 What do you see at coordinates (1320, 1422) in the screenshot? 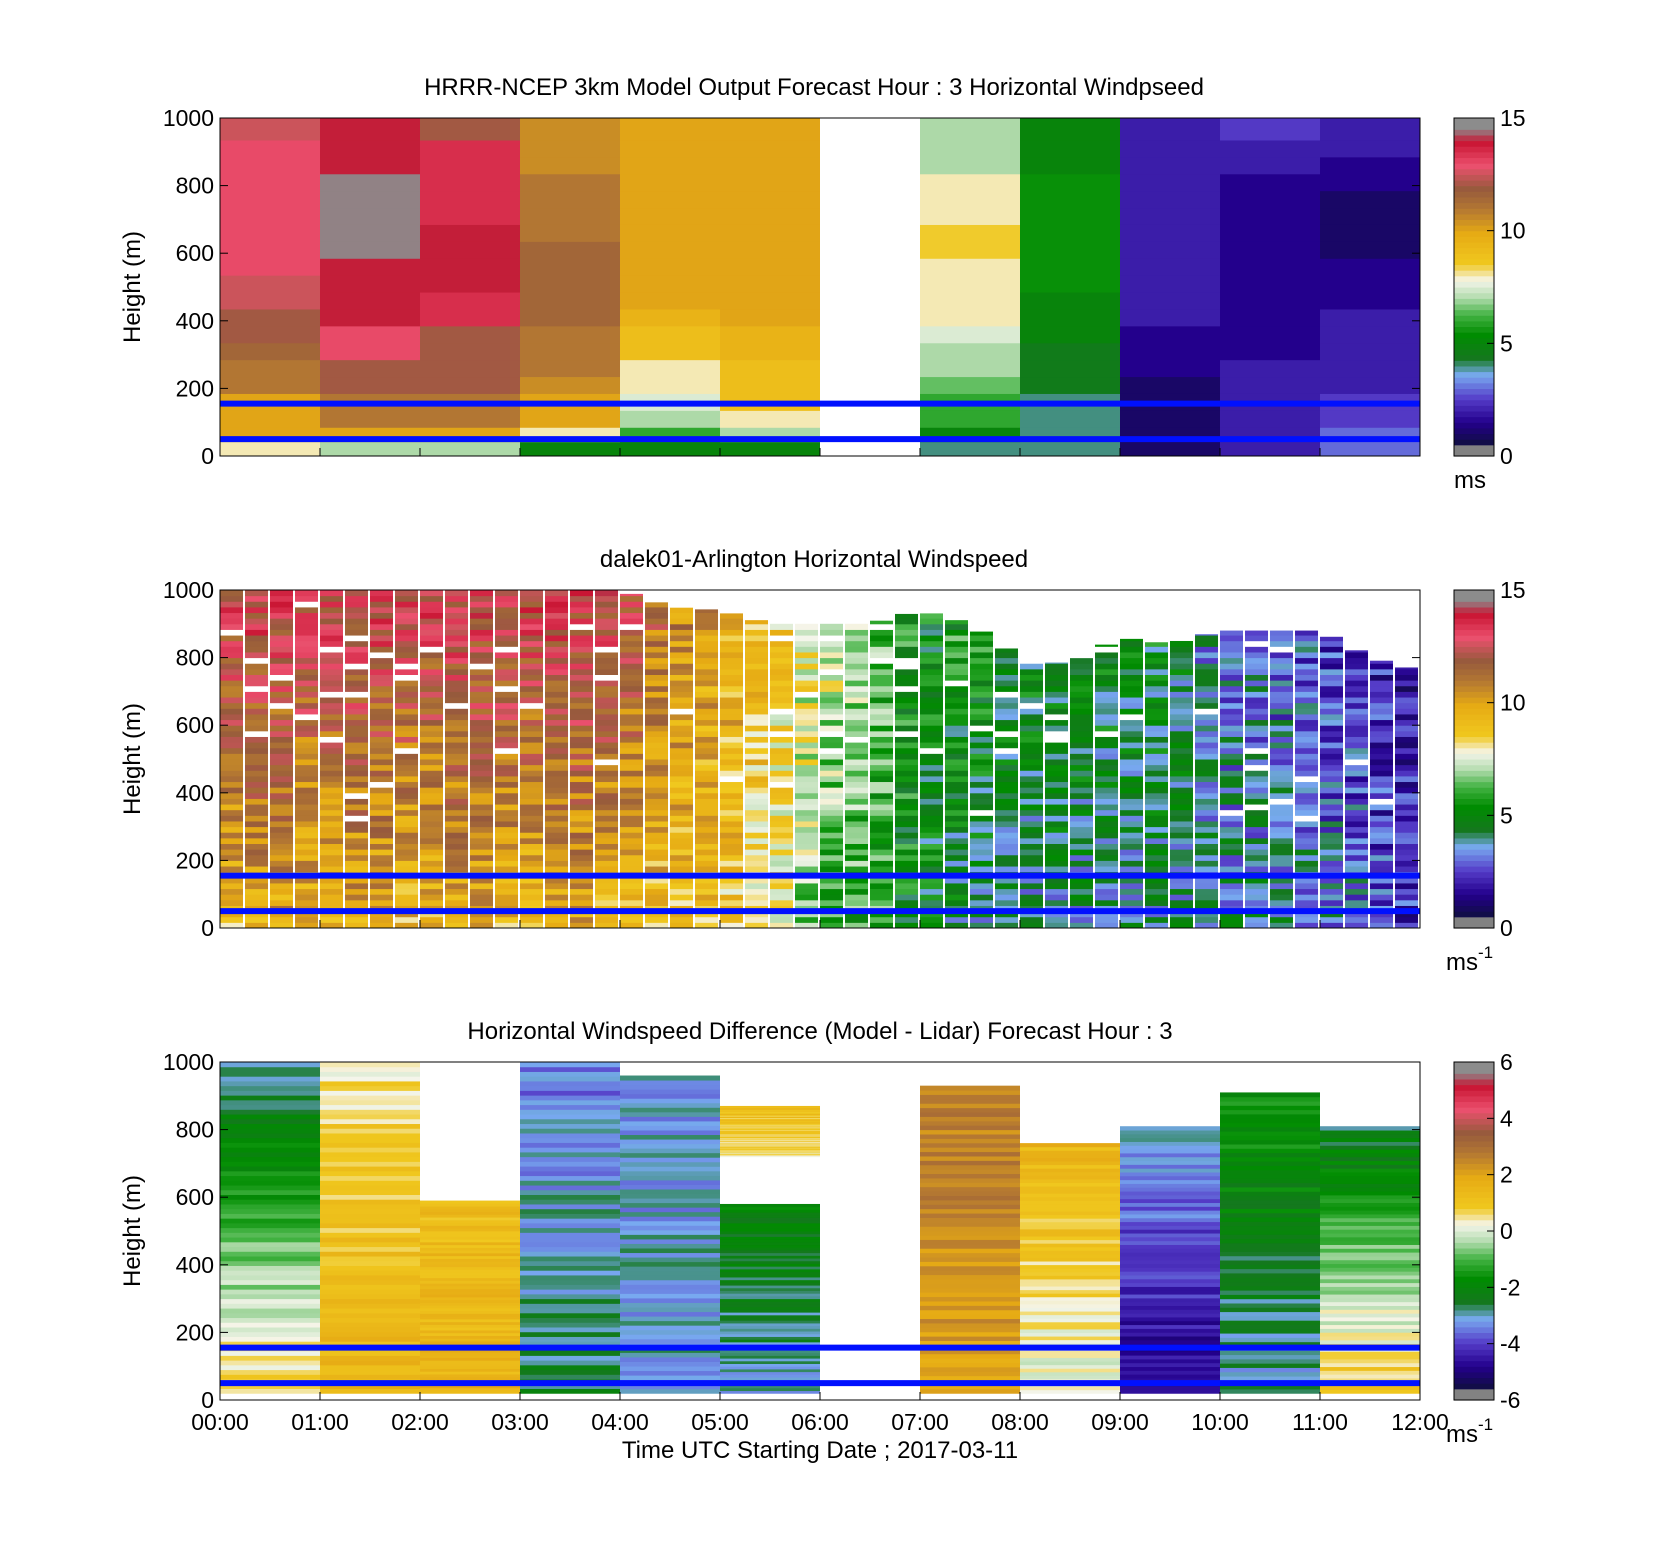
I see `x-tick-label: 11:00` at bounding box center [1320, 1422].